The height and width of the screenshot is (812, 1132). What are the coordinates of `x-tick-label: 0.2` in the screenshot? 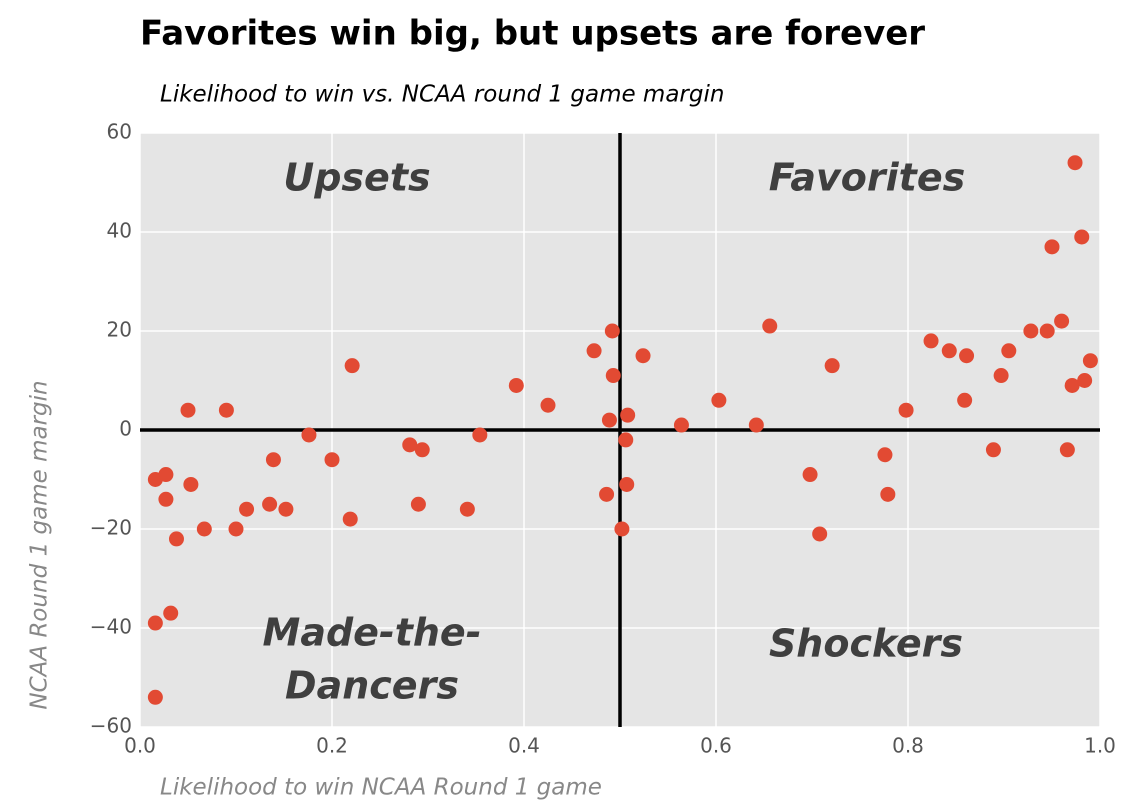 It's located at (332, 746).